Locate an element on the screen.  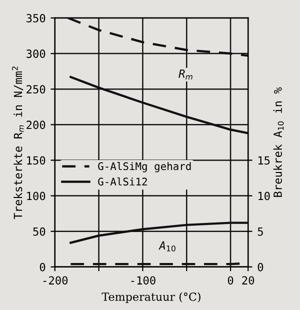
y2-axis-title: Breukrek A$_{10}$ in % is located at coordinates (278, 142).